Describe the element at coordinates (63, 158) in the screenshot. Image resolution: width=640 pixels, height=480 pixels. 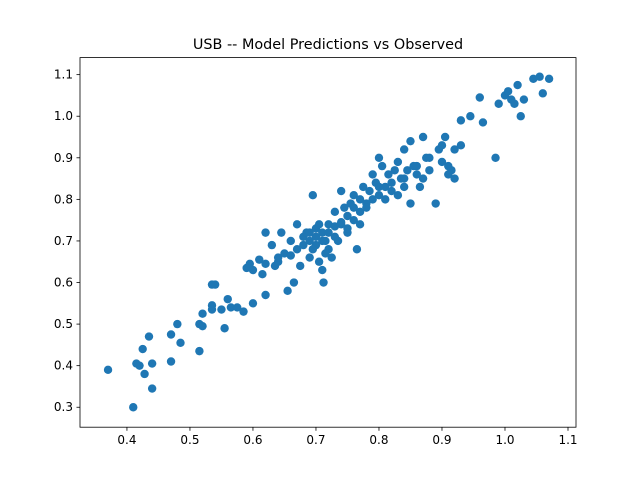
I see `y-tick-label: 0.9` at that location.